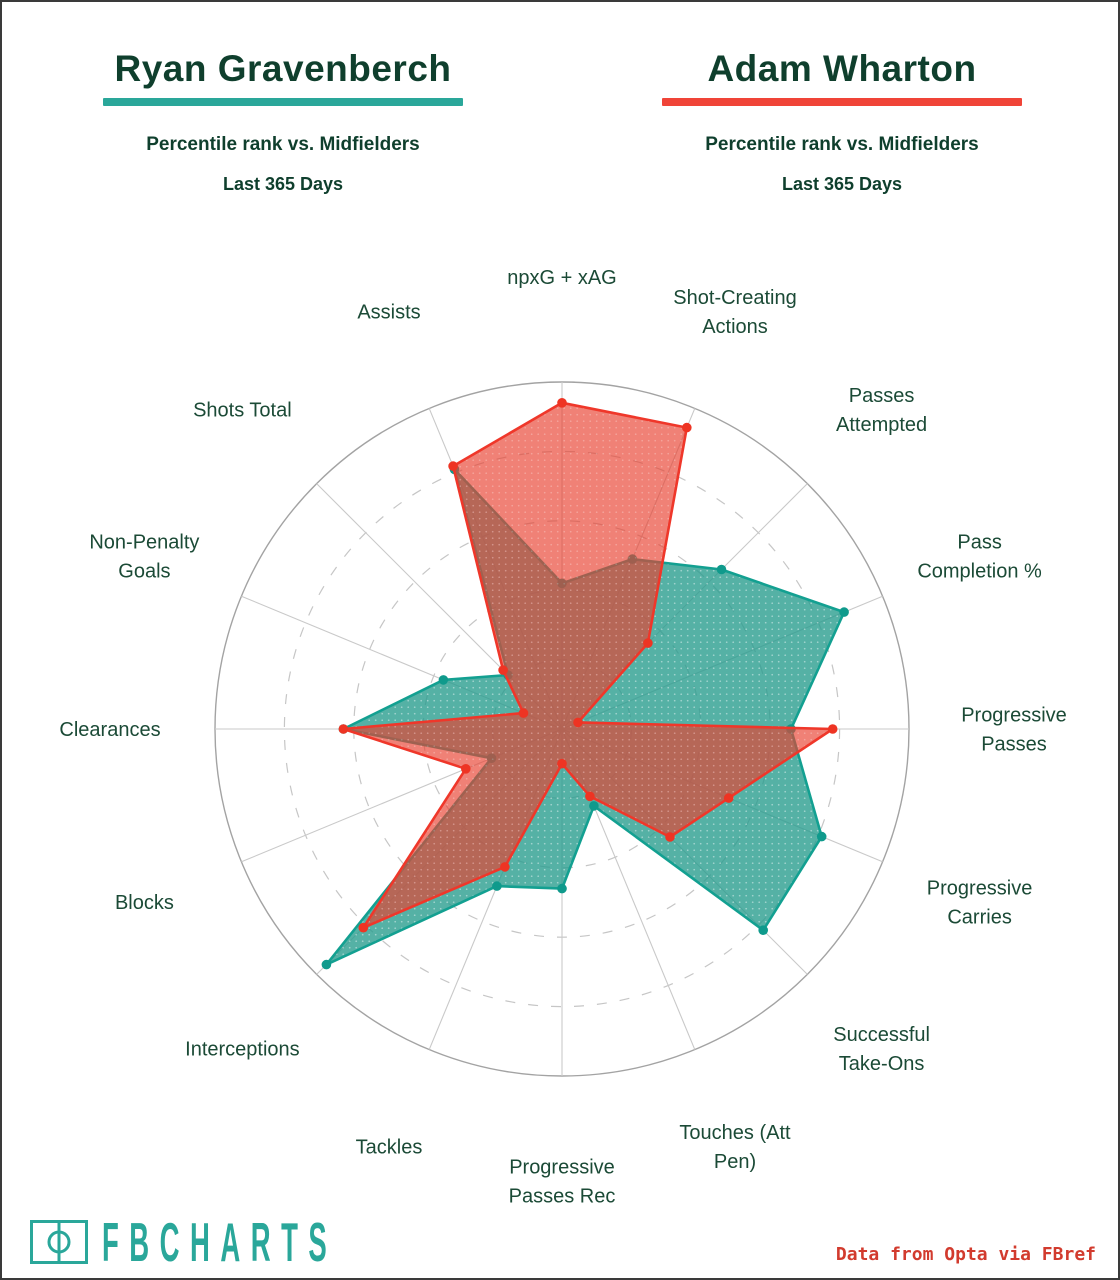  What do you see at coordinates (648, 643) in the screenshot?
I see `point-adam-wharton-passes-attempted` at bounding box center [648, 643].